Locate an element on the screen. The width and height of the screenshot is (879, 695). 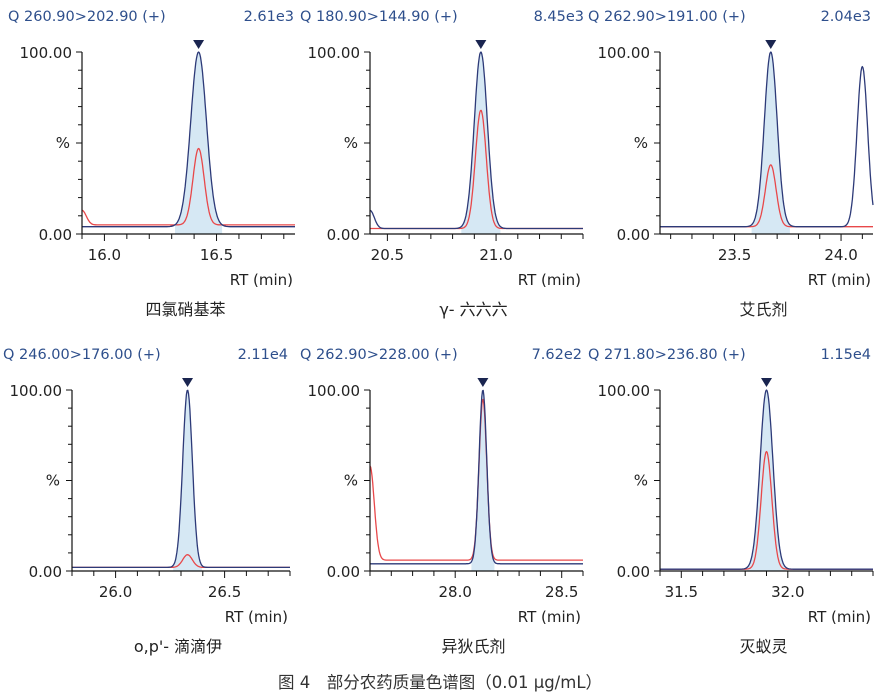
x-tick-label: 26.5 is located at coordinates (224, 592).